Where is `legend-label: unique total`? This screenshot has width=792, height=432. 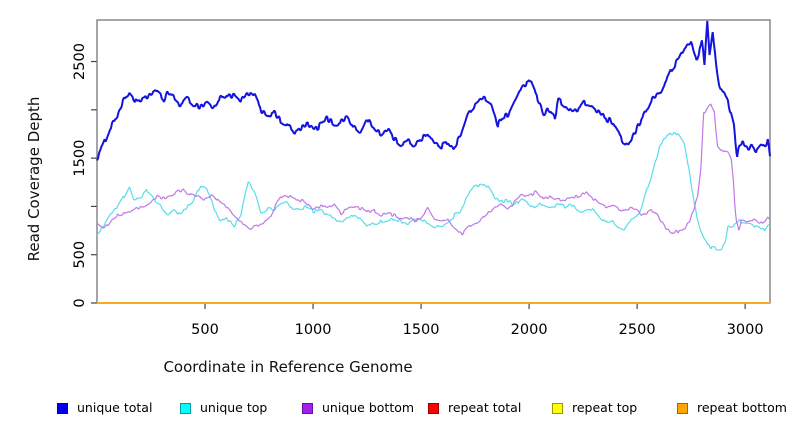
legend-label: unique total is located at coordinates (115, 407).